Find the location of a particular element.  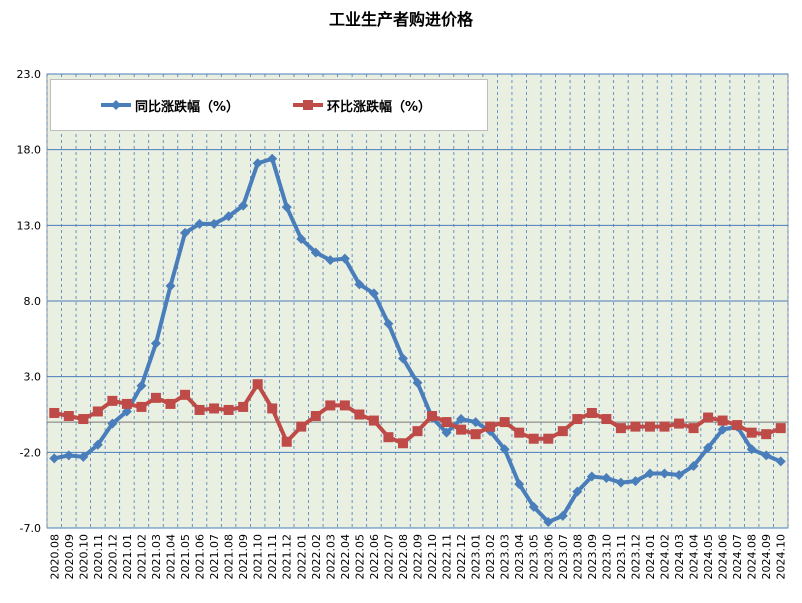

x-tick-label: 2021.05 is located at coordinates (185, 557).